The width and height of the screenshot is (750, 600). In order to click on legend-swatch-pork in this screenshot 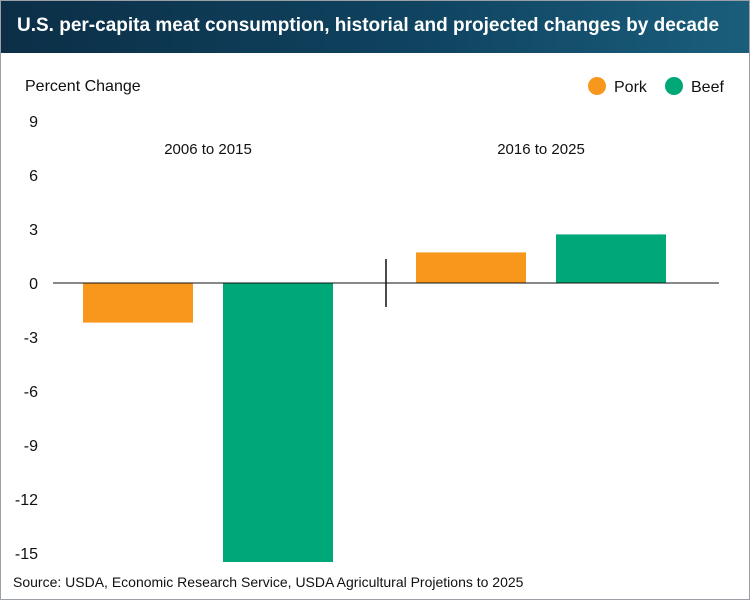, I will do `click(597, 86)`.